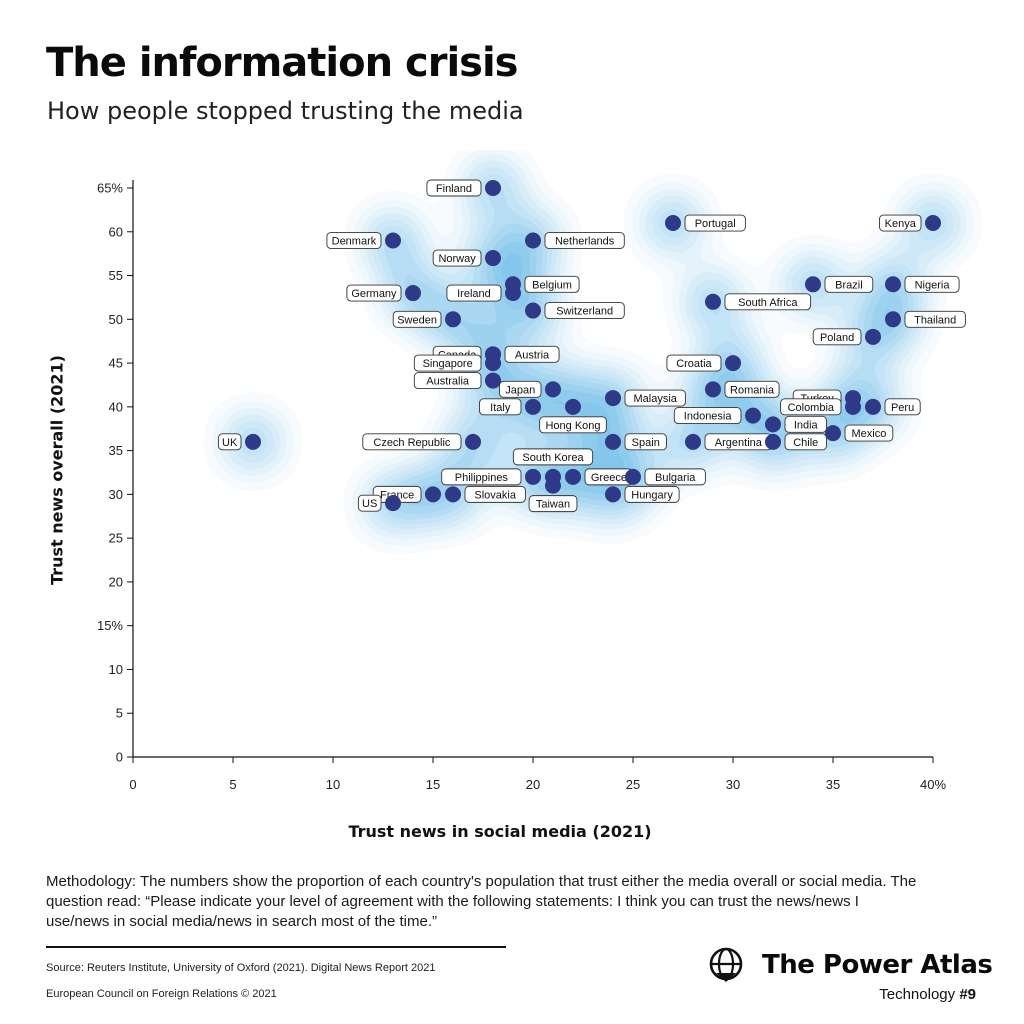 This screenshot has width=1024, height=1024. Describe the element at coordinates (572, 426) in the screenshot. I see `point-label: Hong Kong` at that location.